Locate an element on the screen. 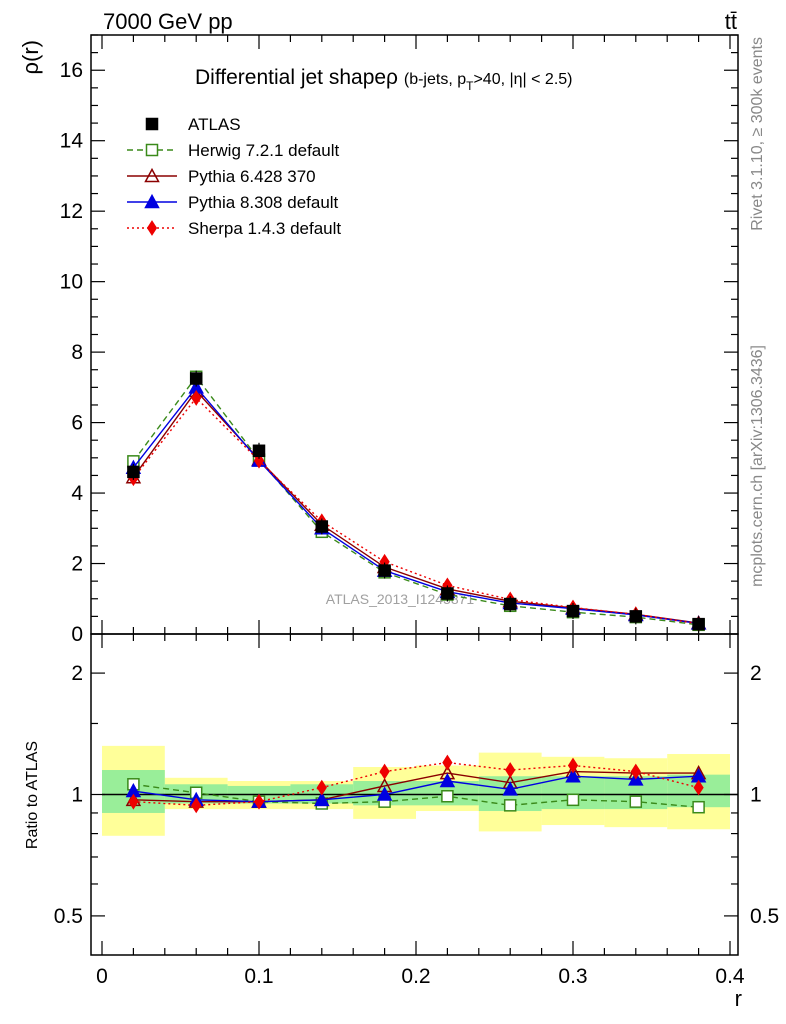 The image size is (786, 1024). x-tick-label: 0 is located at coordinates (102, 976).